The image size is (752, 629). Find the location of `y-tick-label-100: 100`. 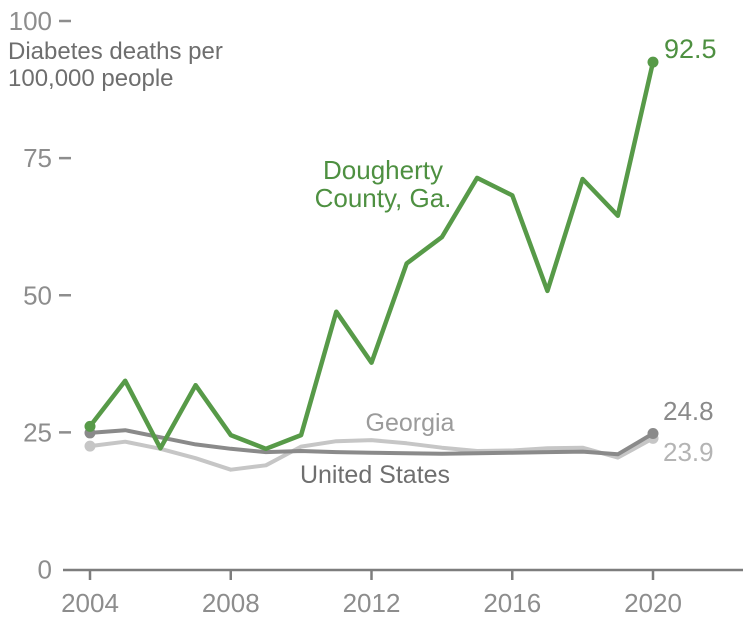

y-tick-label-100: 100 is located at coordinates (30, 21).